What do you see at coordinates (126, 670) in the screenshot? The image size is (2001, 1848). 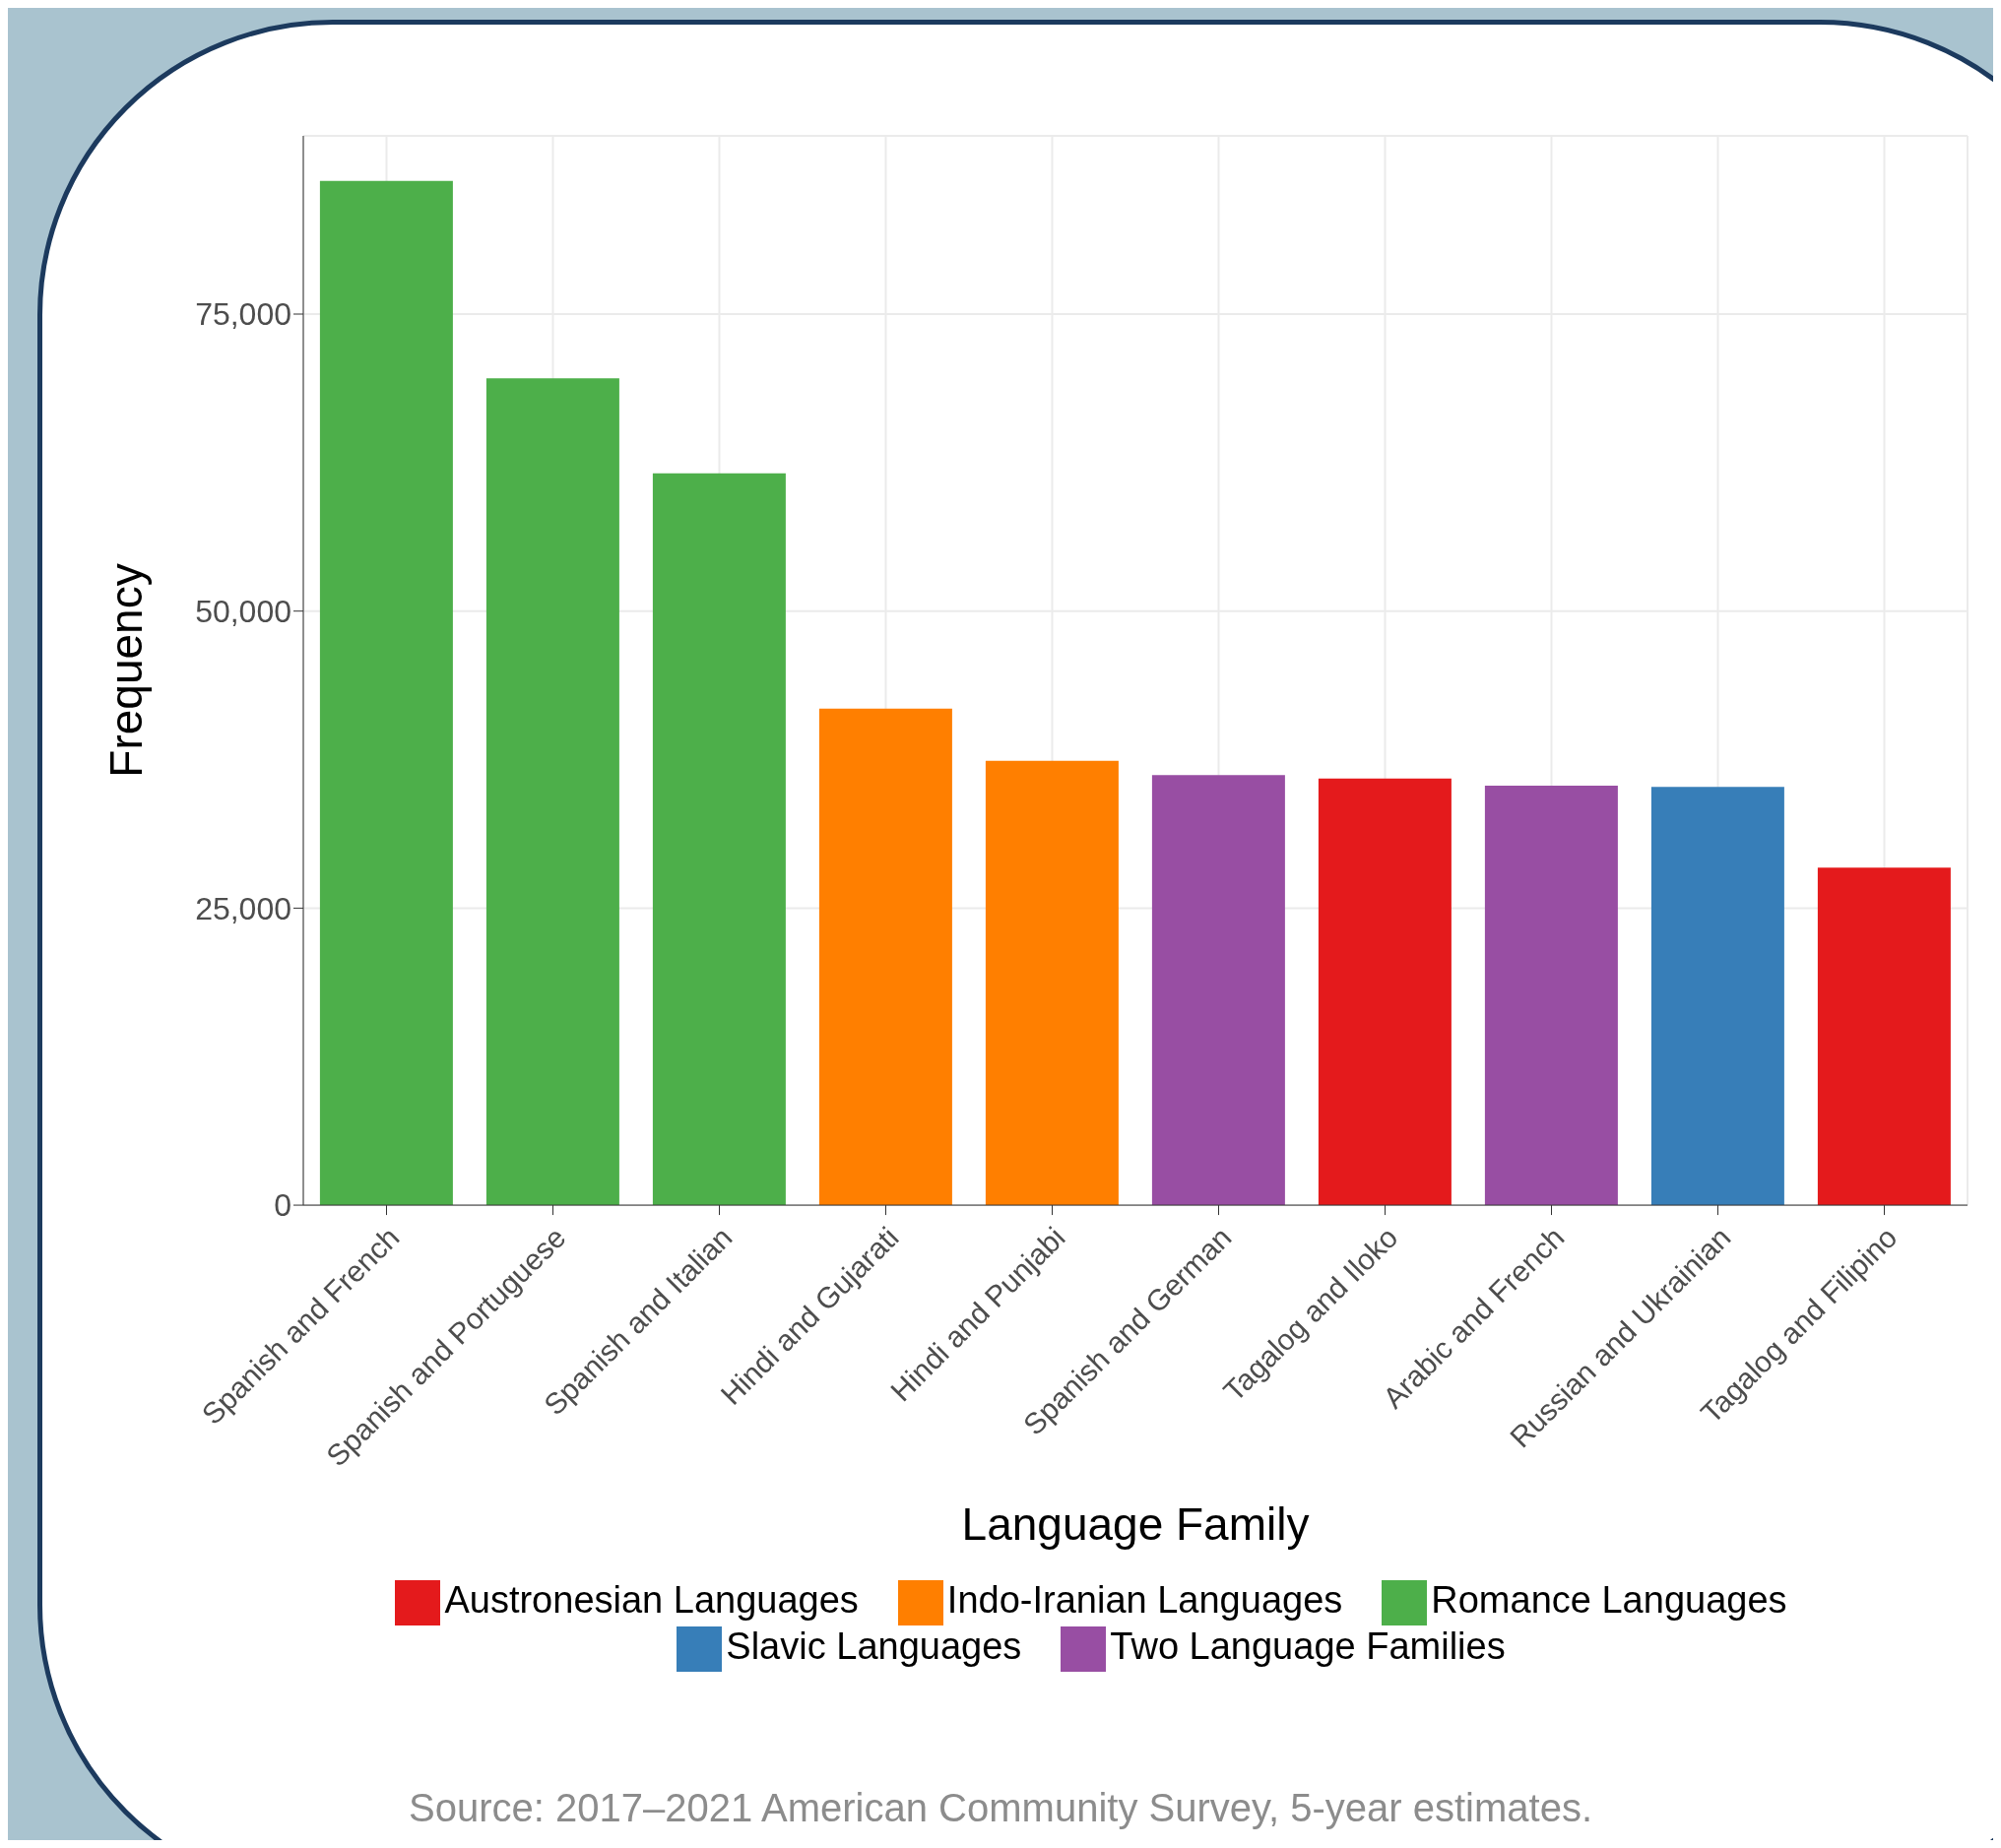 I see `y-axis-title: Frequency` at bounding box center [126, 670].